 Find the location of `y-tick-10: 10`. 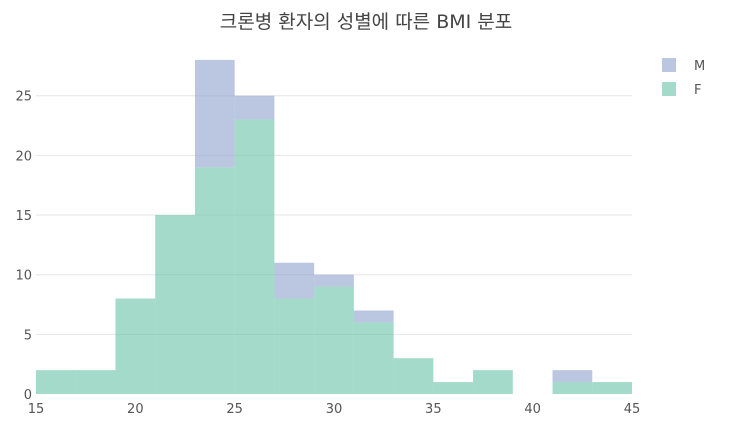

y-tick-10: 10 is located at coordinates (23, 276).